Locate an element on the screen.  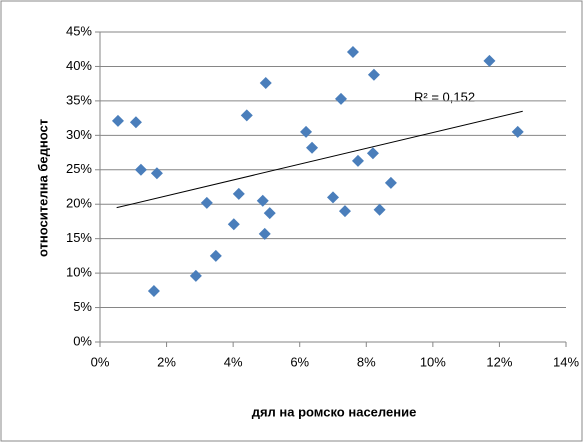
x-tick-label: 6% is located at coordinates (299, 361).